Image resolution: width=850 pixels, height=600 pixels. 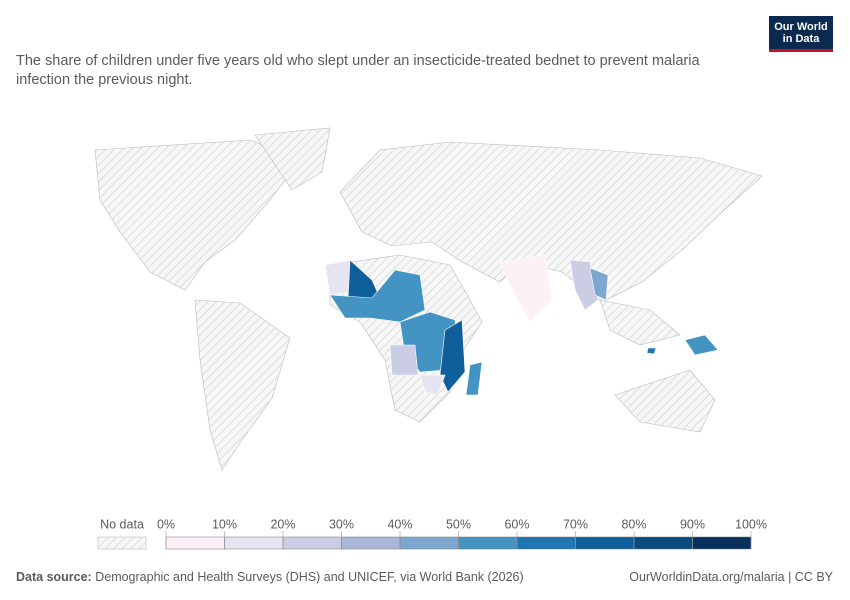 I want to click on legend-label: No data, so click(x=122, y=524).